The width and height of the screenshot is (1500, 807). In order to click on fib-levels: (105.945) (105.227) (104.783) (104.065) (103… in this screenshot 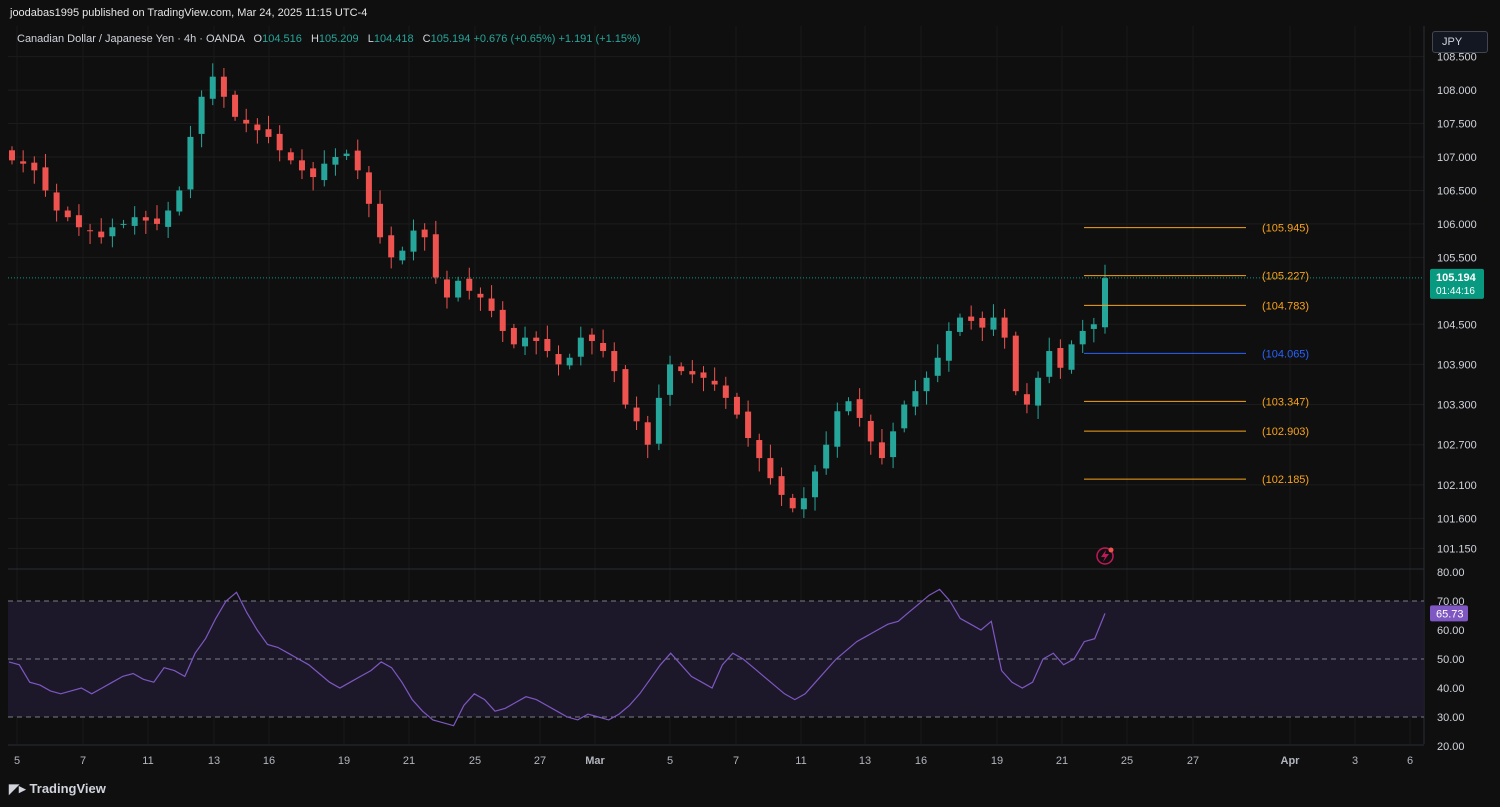, I will do `click(1196, 354)`.